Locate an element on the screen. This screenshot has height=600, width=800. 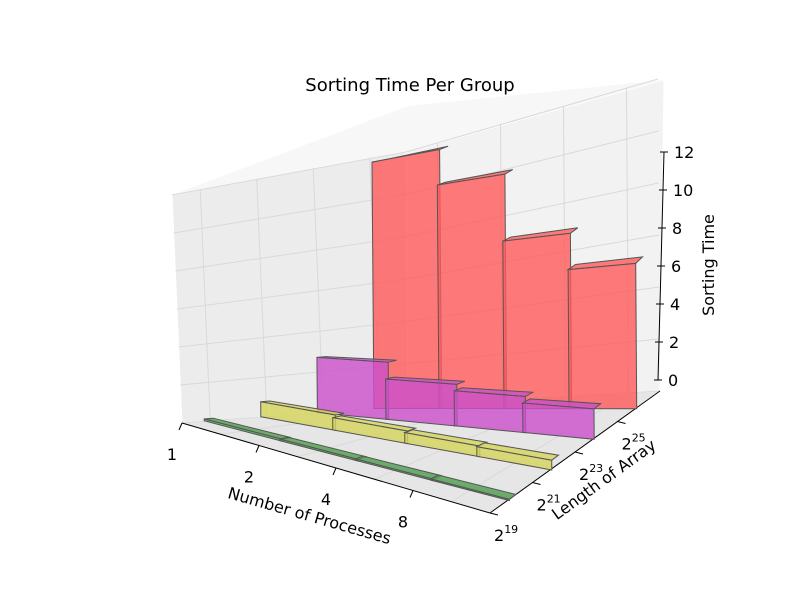
x-tick-label: 4 is located at coordinates (326, 499).